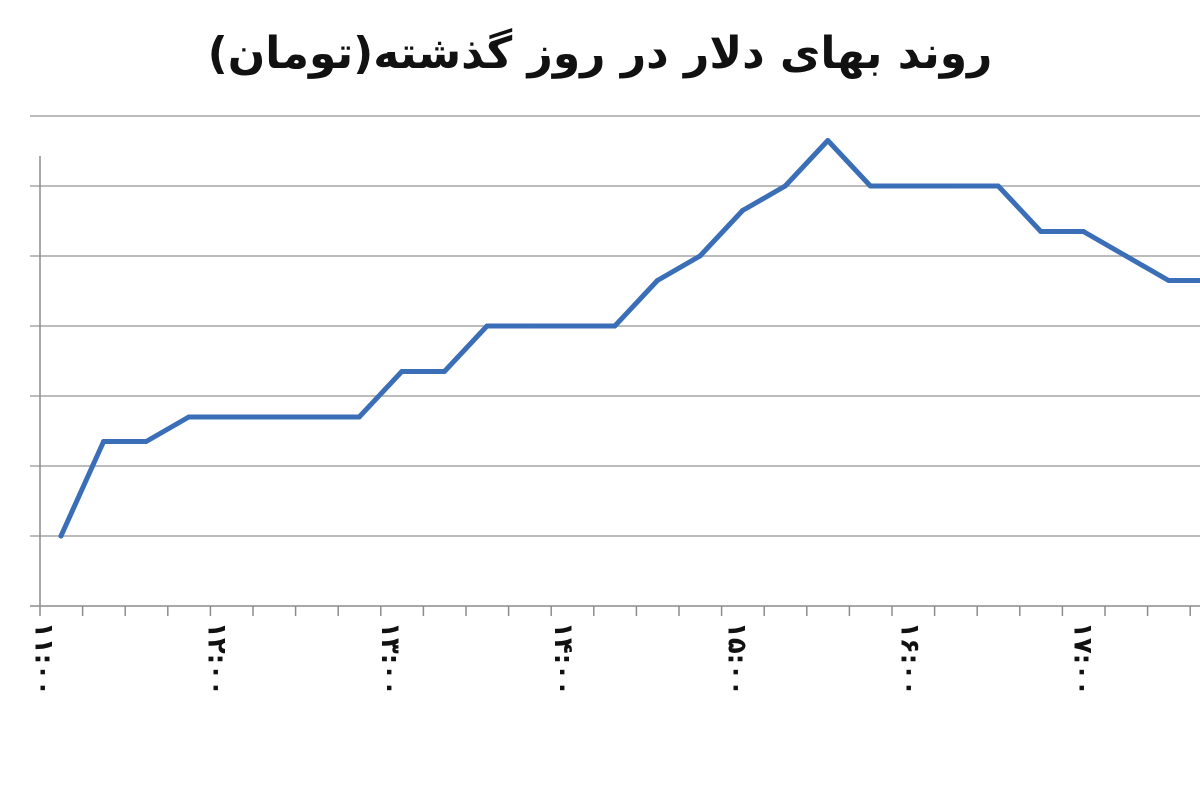 This screenshot has height=800, width=1200. I want to click on x-tick-label: ۱۴:۰۰, so click(563, 659).